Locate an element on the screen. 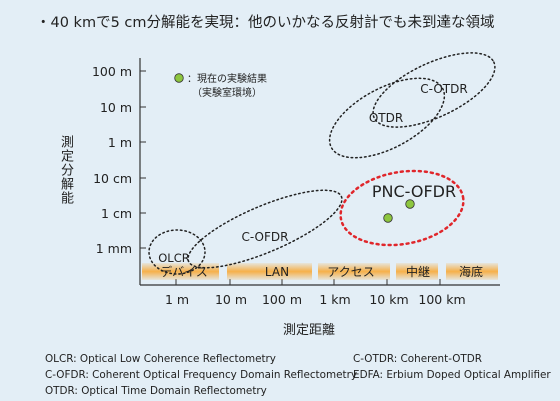  band-label: LAN is located at coordinates (277, 272).